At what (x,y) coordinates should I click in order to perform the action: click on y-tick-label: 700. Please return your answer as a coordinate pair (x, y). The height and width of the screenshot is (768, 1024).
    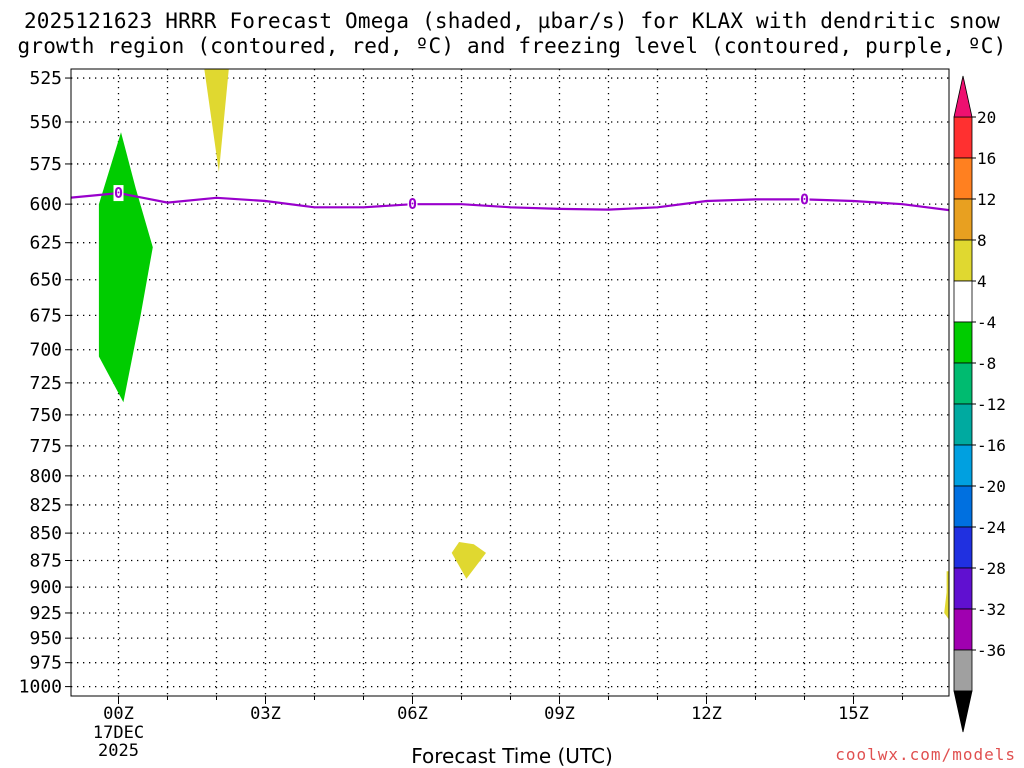
    Looking at the image, I should click on (45, 350).